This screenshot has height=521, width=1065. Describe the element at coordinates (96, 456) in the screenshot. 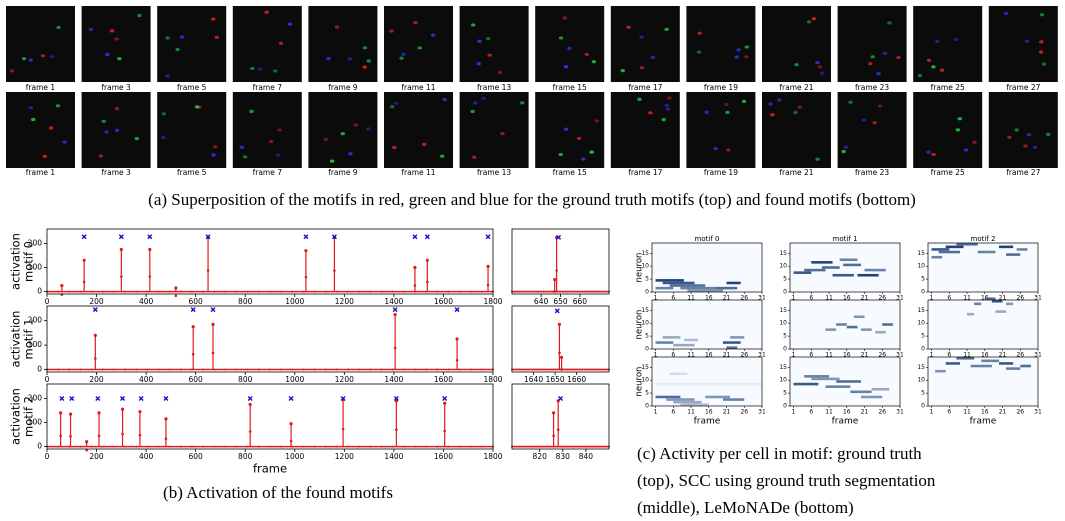

I see `x-tick-label: 200` at that location.